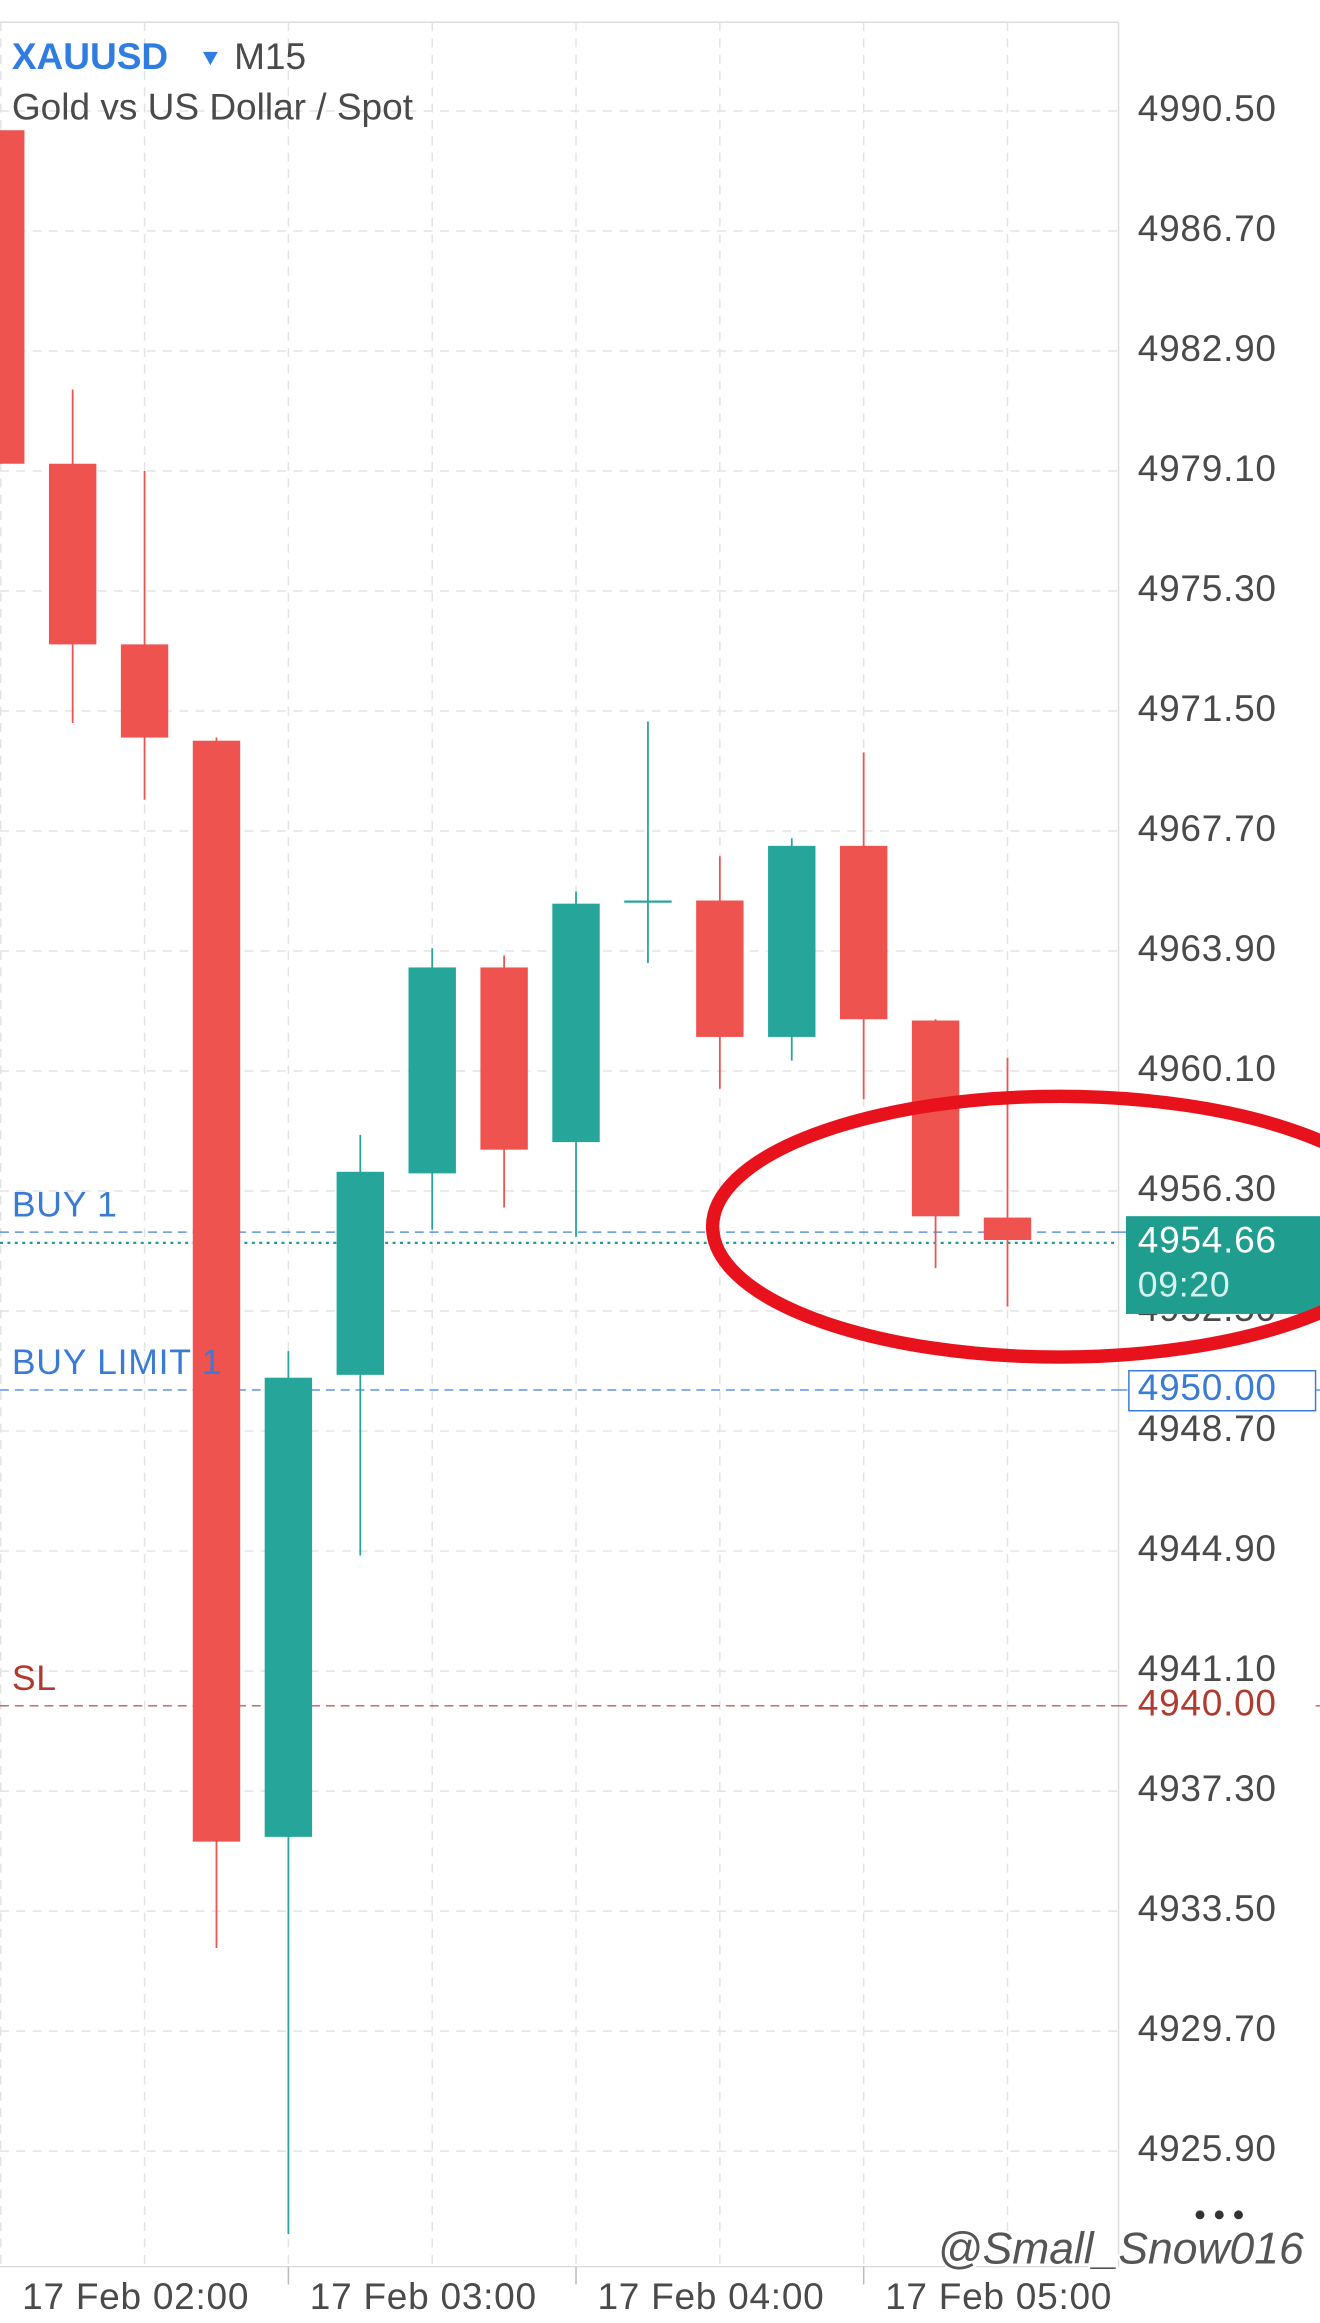 Image resolution: width=1320 pixels, height=2323 pixels. I want to click on countdown-label: 09:20, so click(1184, 1285).